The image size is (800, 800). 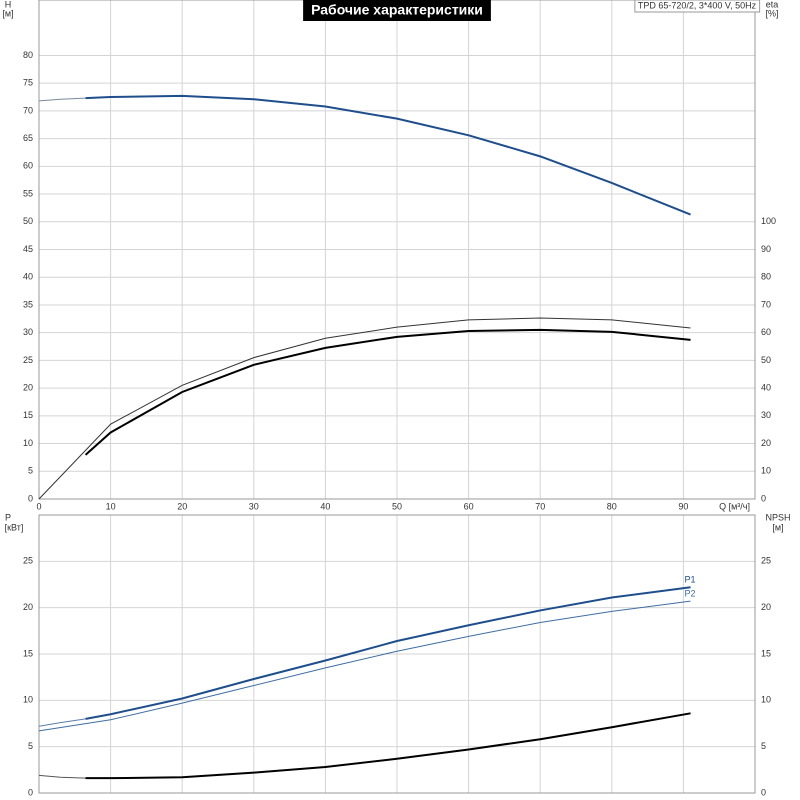 I want to click on subtitle: TPD 65-720/2, 3*400 V, 50Hz, so click(x=697, y=5).